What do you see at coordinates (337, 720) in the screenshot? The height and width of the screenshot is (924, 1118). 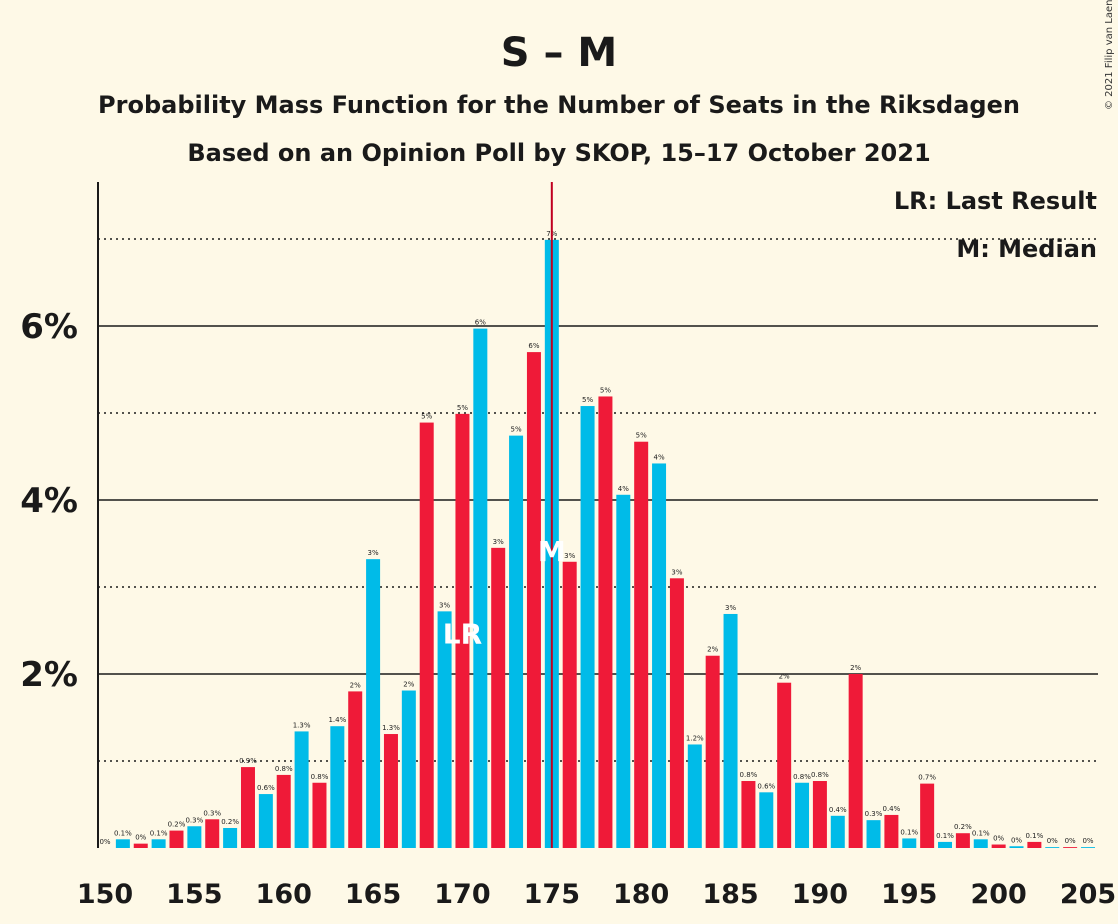 I see `data-label-seat-163: 1.4%` at bounding box center [337, 720].